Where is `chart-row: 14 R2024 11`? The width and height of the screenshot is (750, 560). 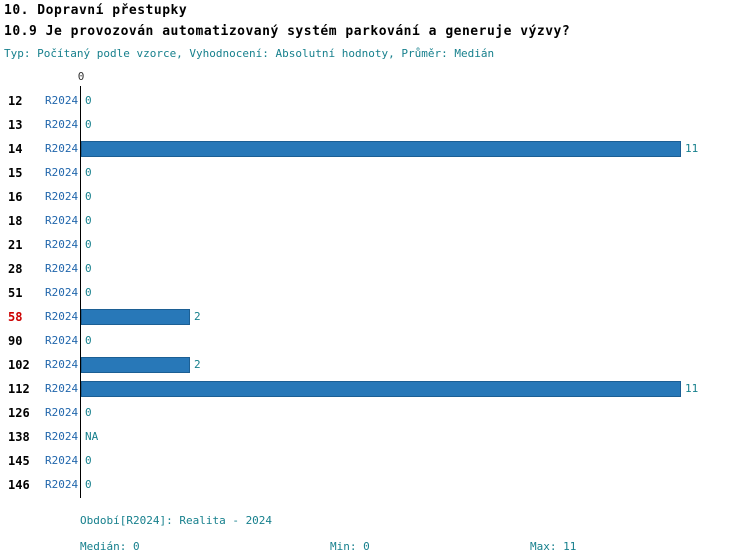
chart-row: 14 R2024 11 is located at coordinates (375, 149).